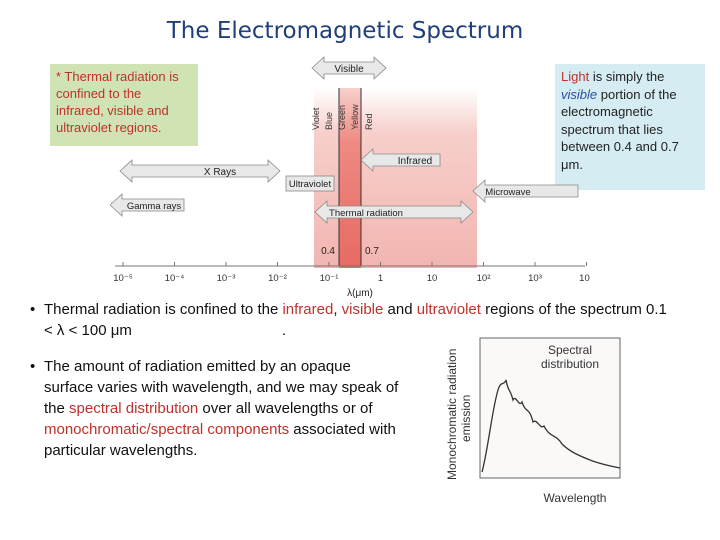  What do you see at coordinates (366, 213) in the screenshot?
I see `thermal-label: Thermal radiation` at bounding box center [366, 213].